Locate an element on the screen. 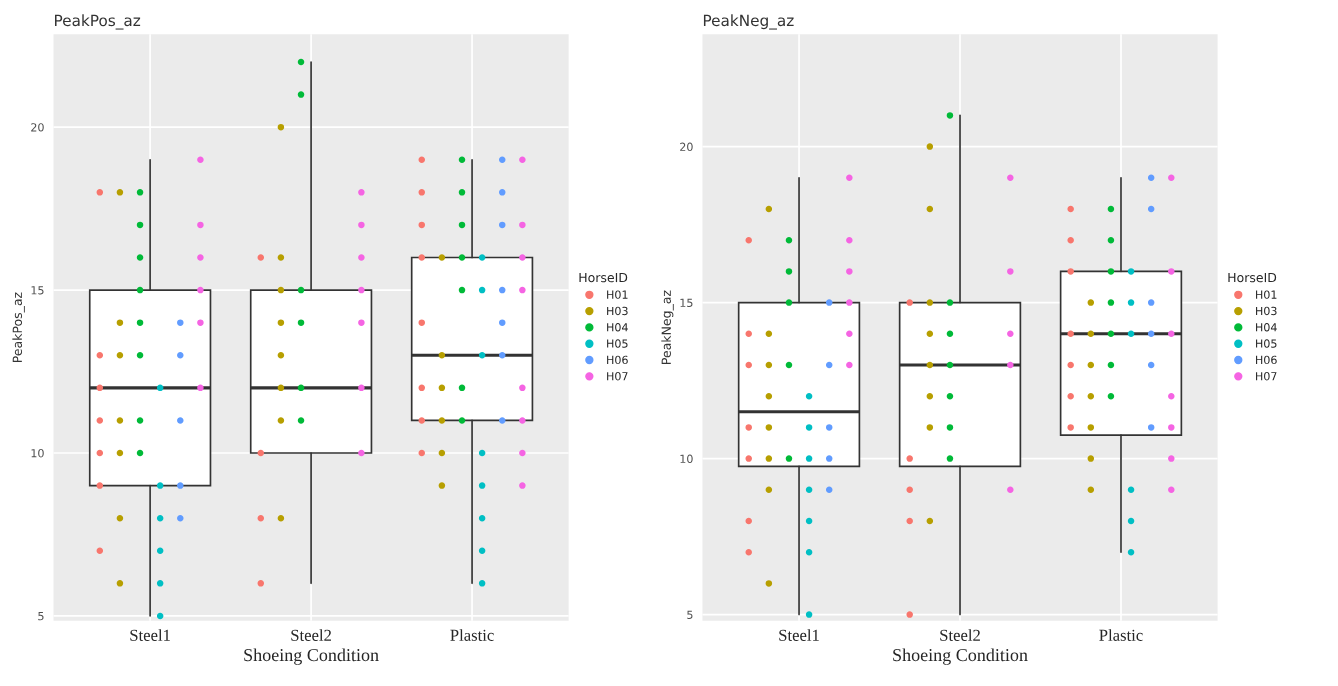  y-axis-title: PeakNeg_az is located at coordinates (667, 327).